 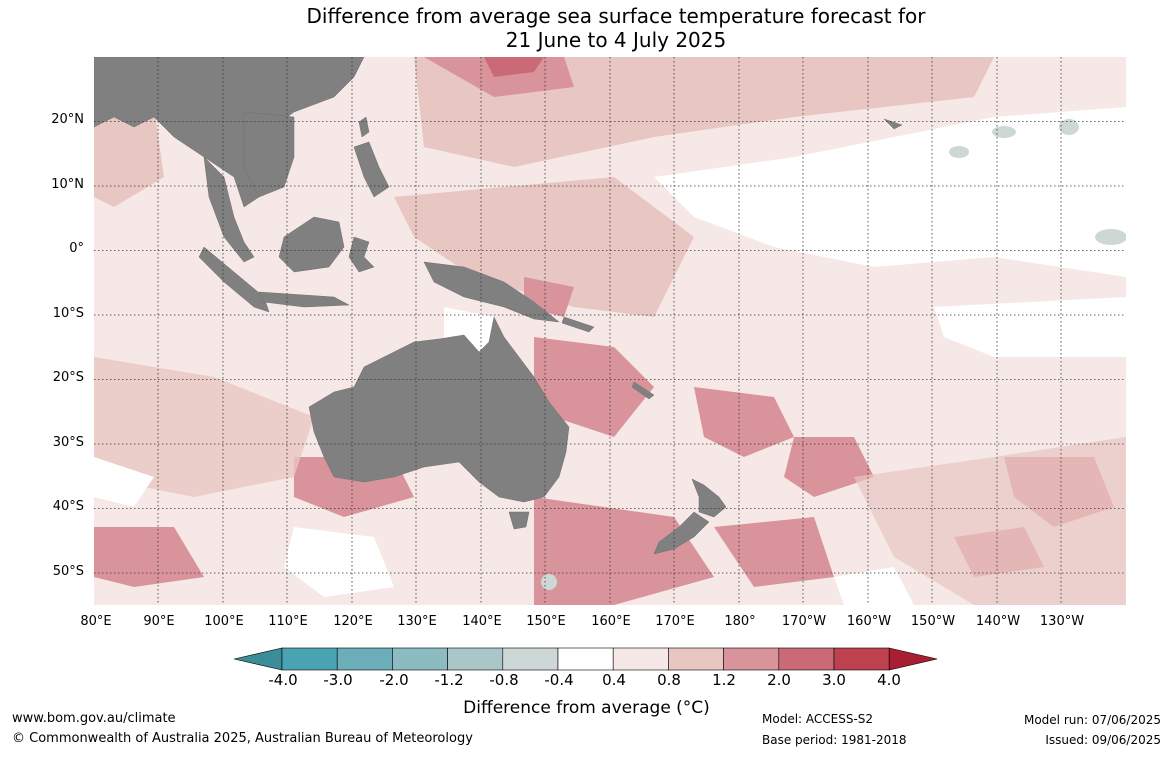 I want to click on model-name: Model: ACCESS-S2, so click(x=818, y=719).